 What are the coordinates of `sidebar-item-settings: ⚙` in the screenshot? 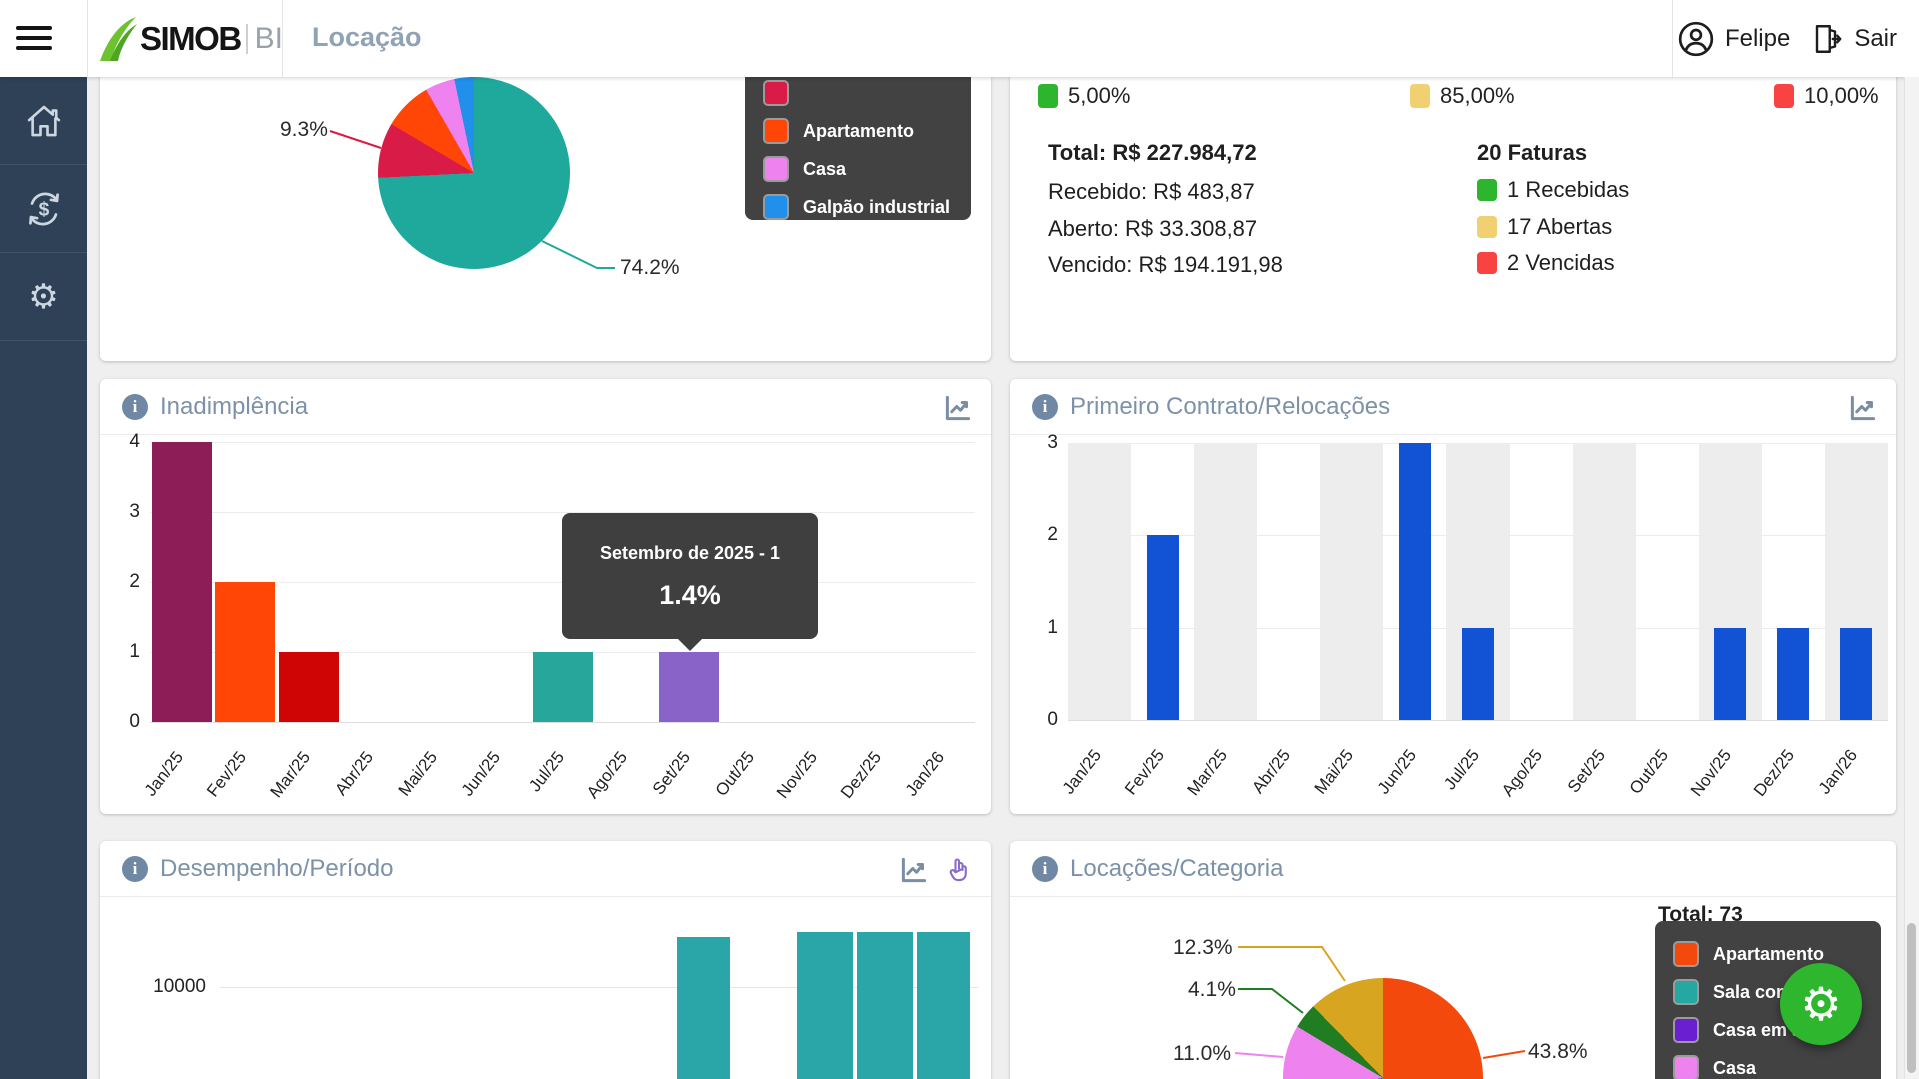 It's located at (43, 297).